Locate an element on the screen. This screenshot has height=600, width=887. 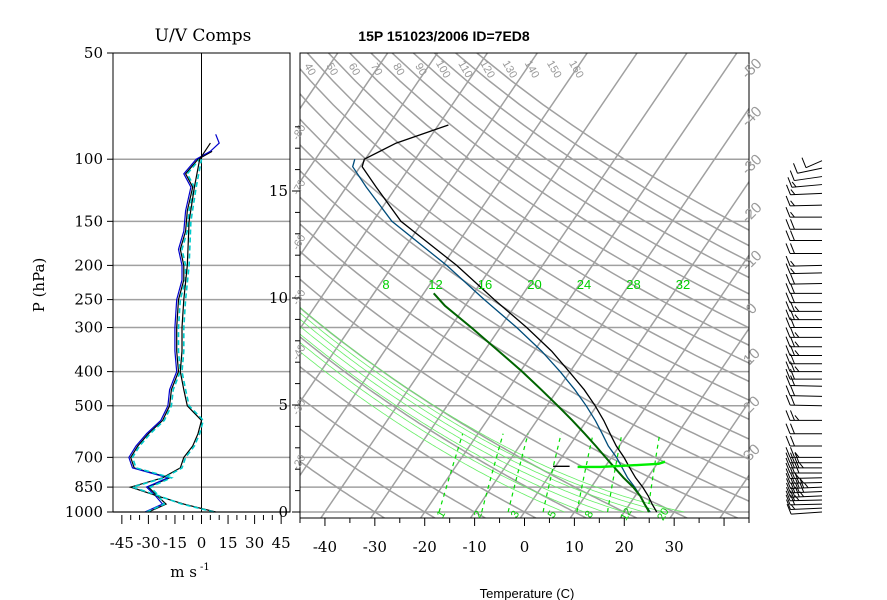
skewt-moist-adiabat-label: 20 is located at coordinates (534, 284).